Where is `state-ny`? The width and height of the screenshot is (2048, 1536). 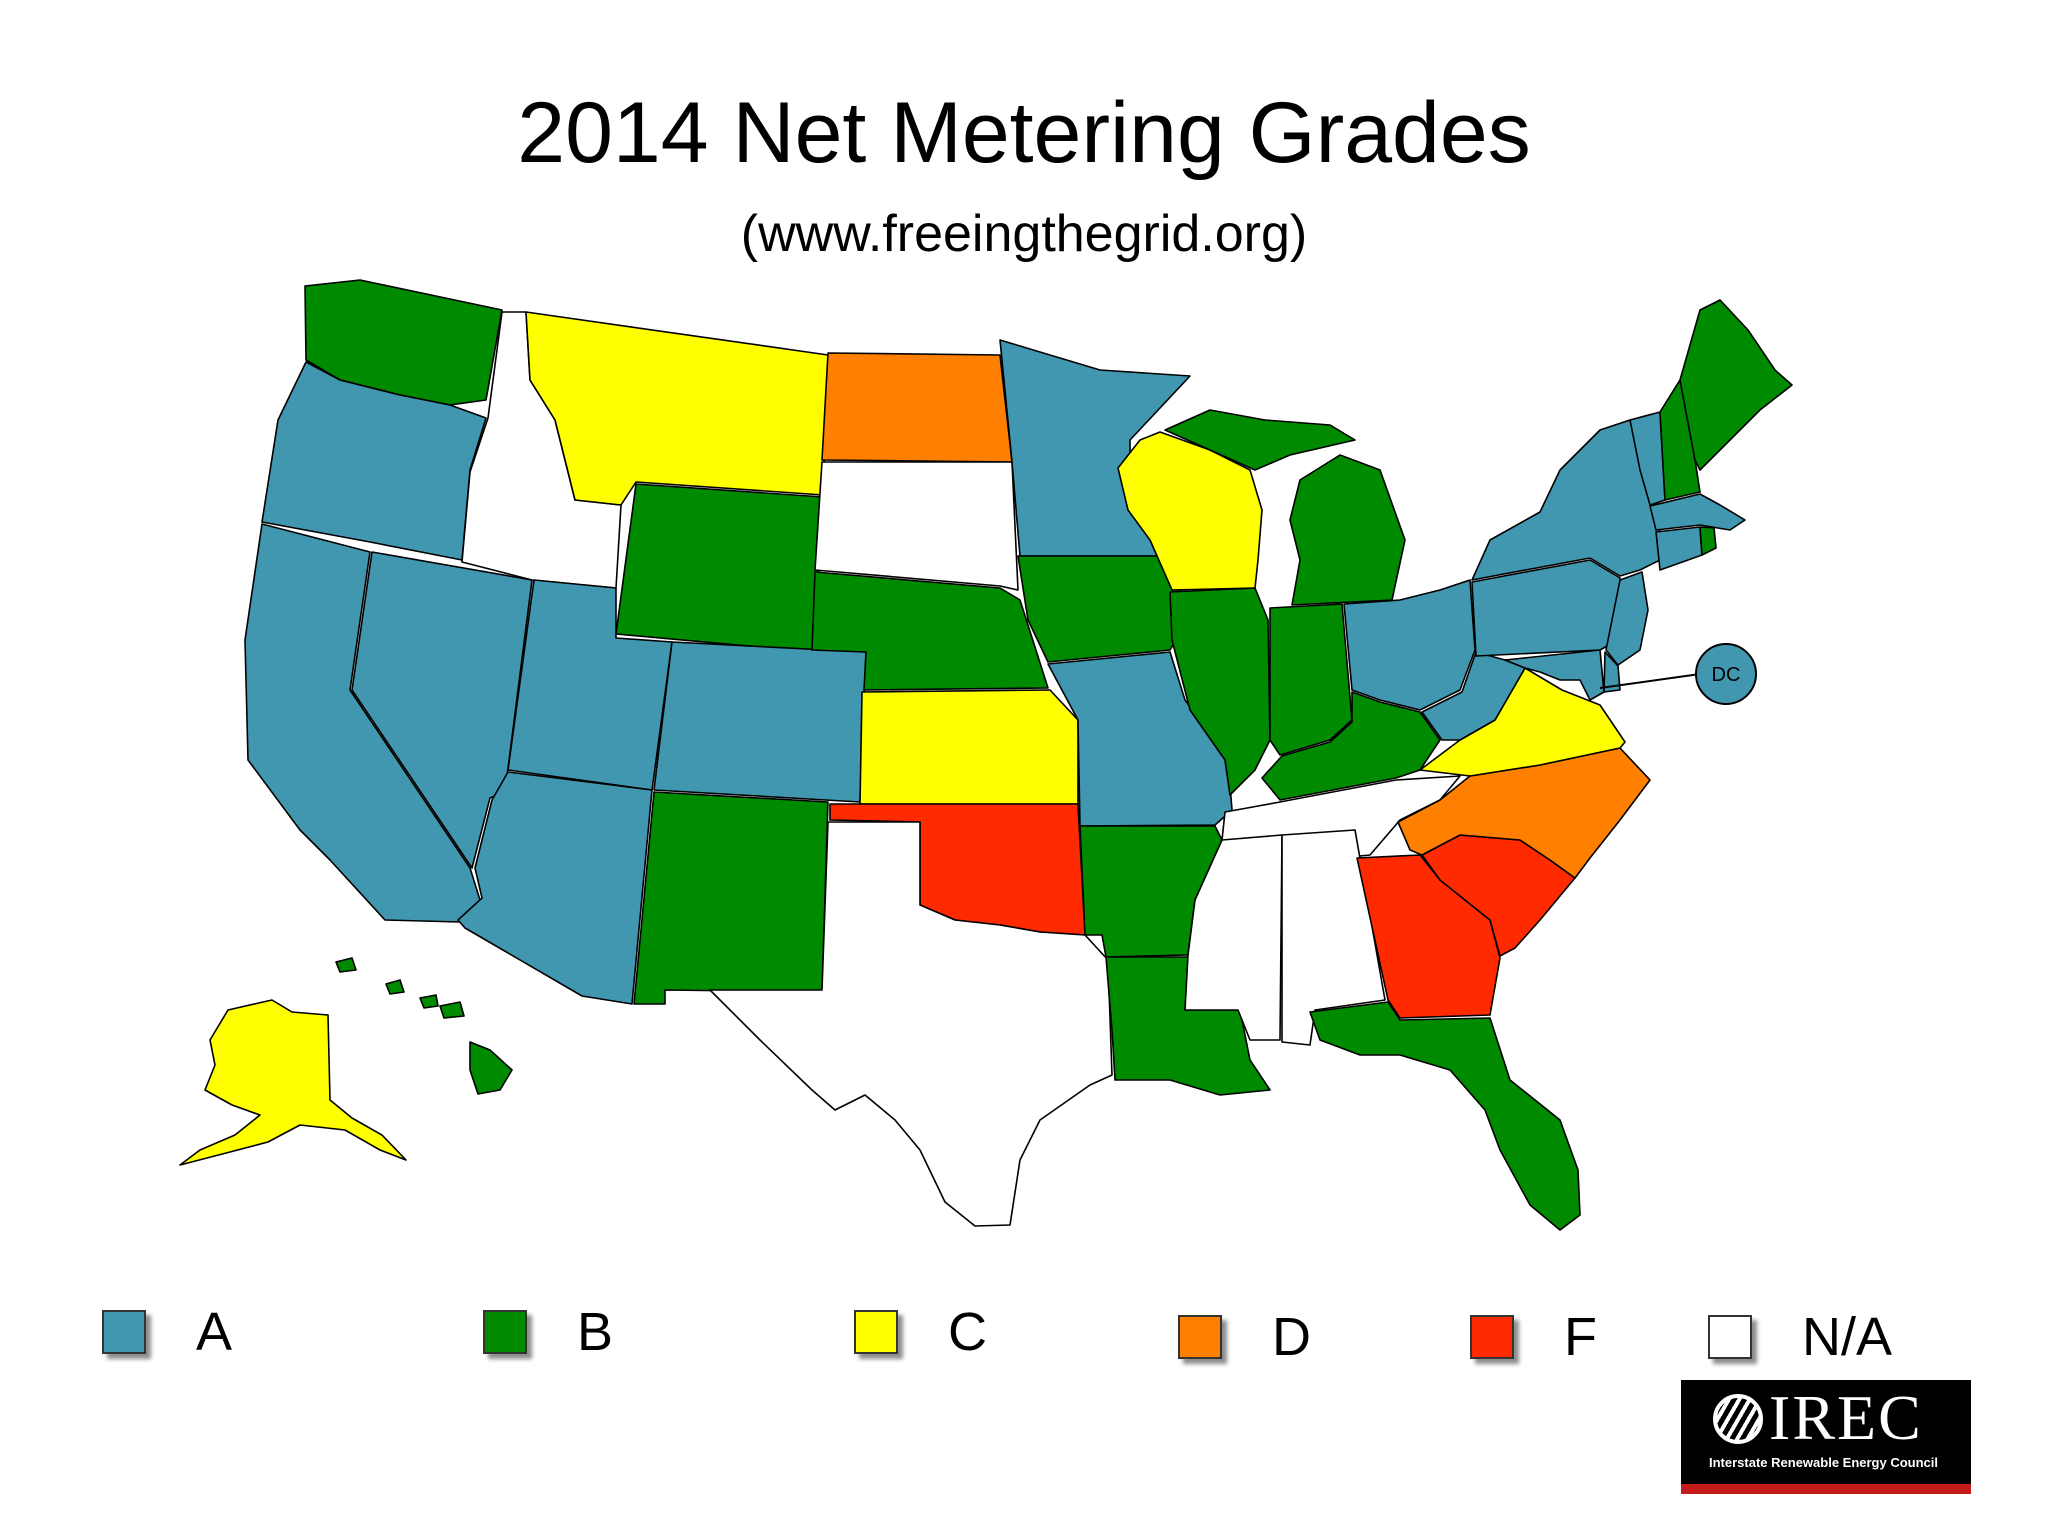 state-ny is located at coordinates (1566, 500).